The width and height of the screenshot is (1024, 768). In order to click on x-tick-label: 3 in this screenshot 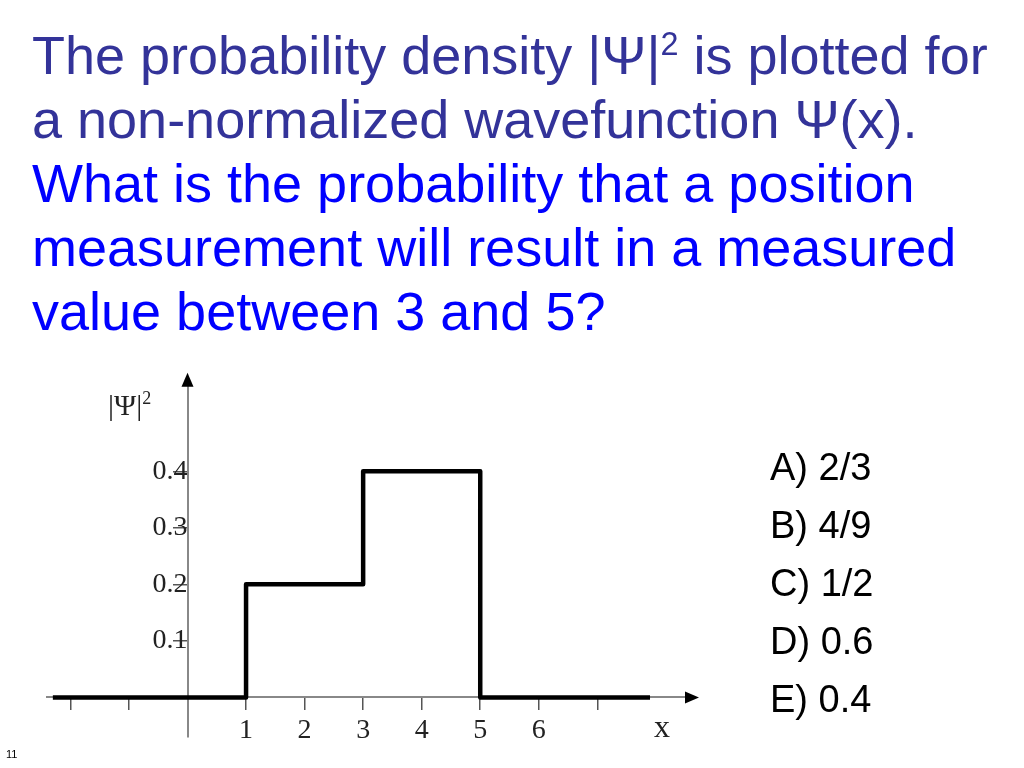, I will do `click(363, 728)`.